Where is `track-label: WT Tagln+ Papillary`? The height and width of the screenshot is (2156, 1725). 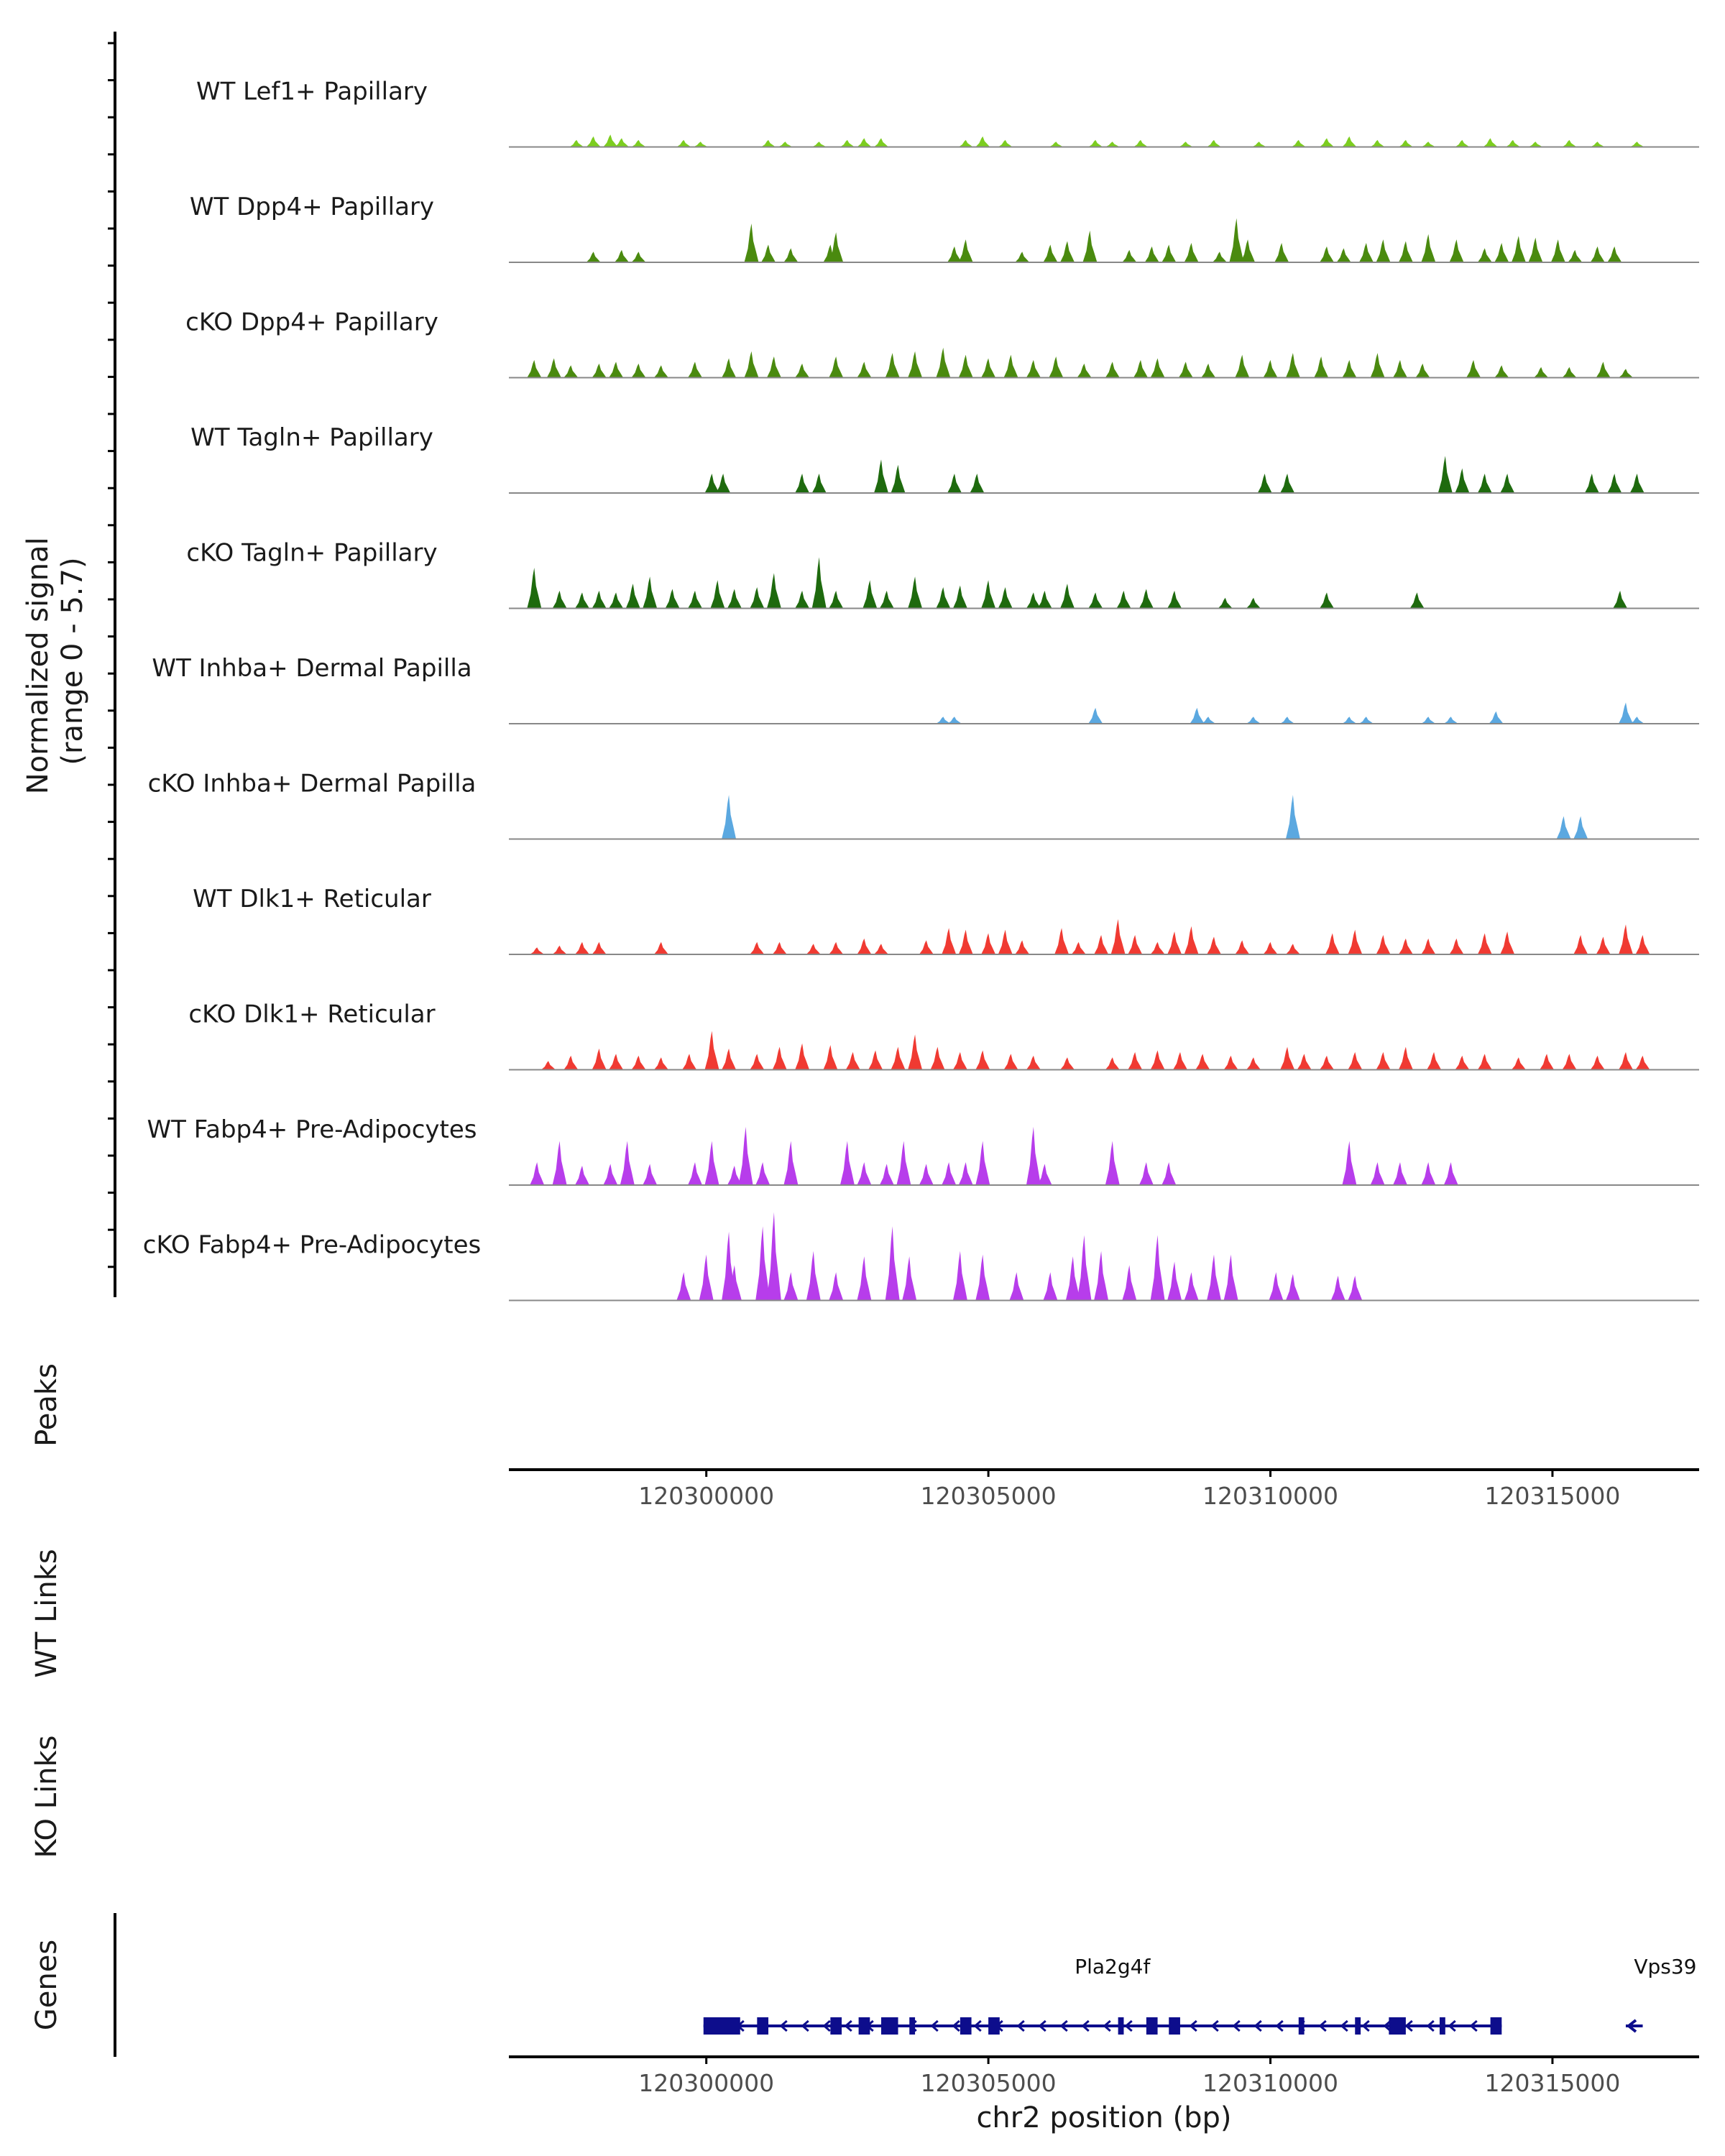 track-label: WT Tagln+ Papillary is located at coordinates (311, 437).